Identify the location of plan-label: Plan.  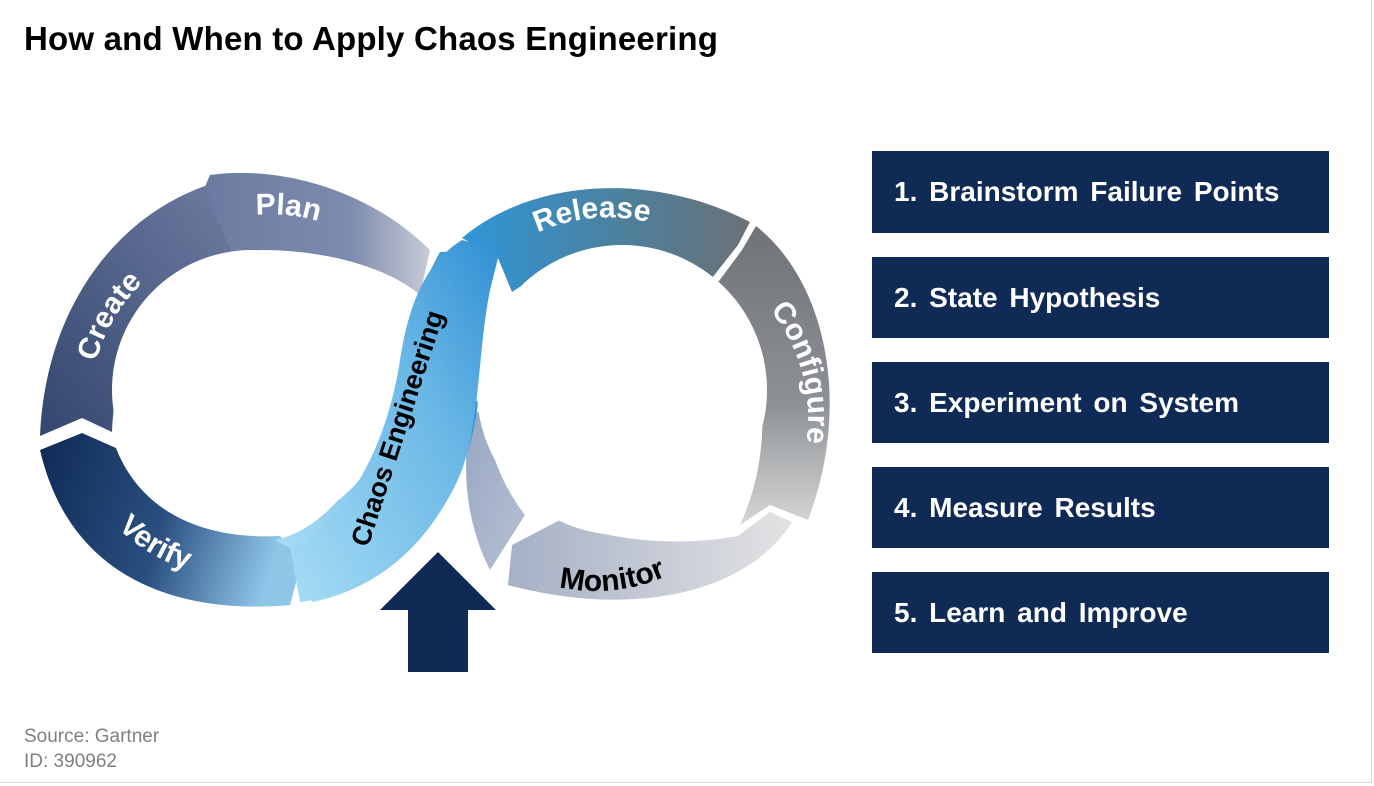
(289, 208).